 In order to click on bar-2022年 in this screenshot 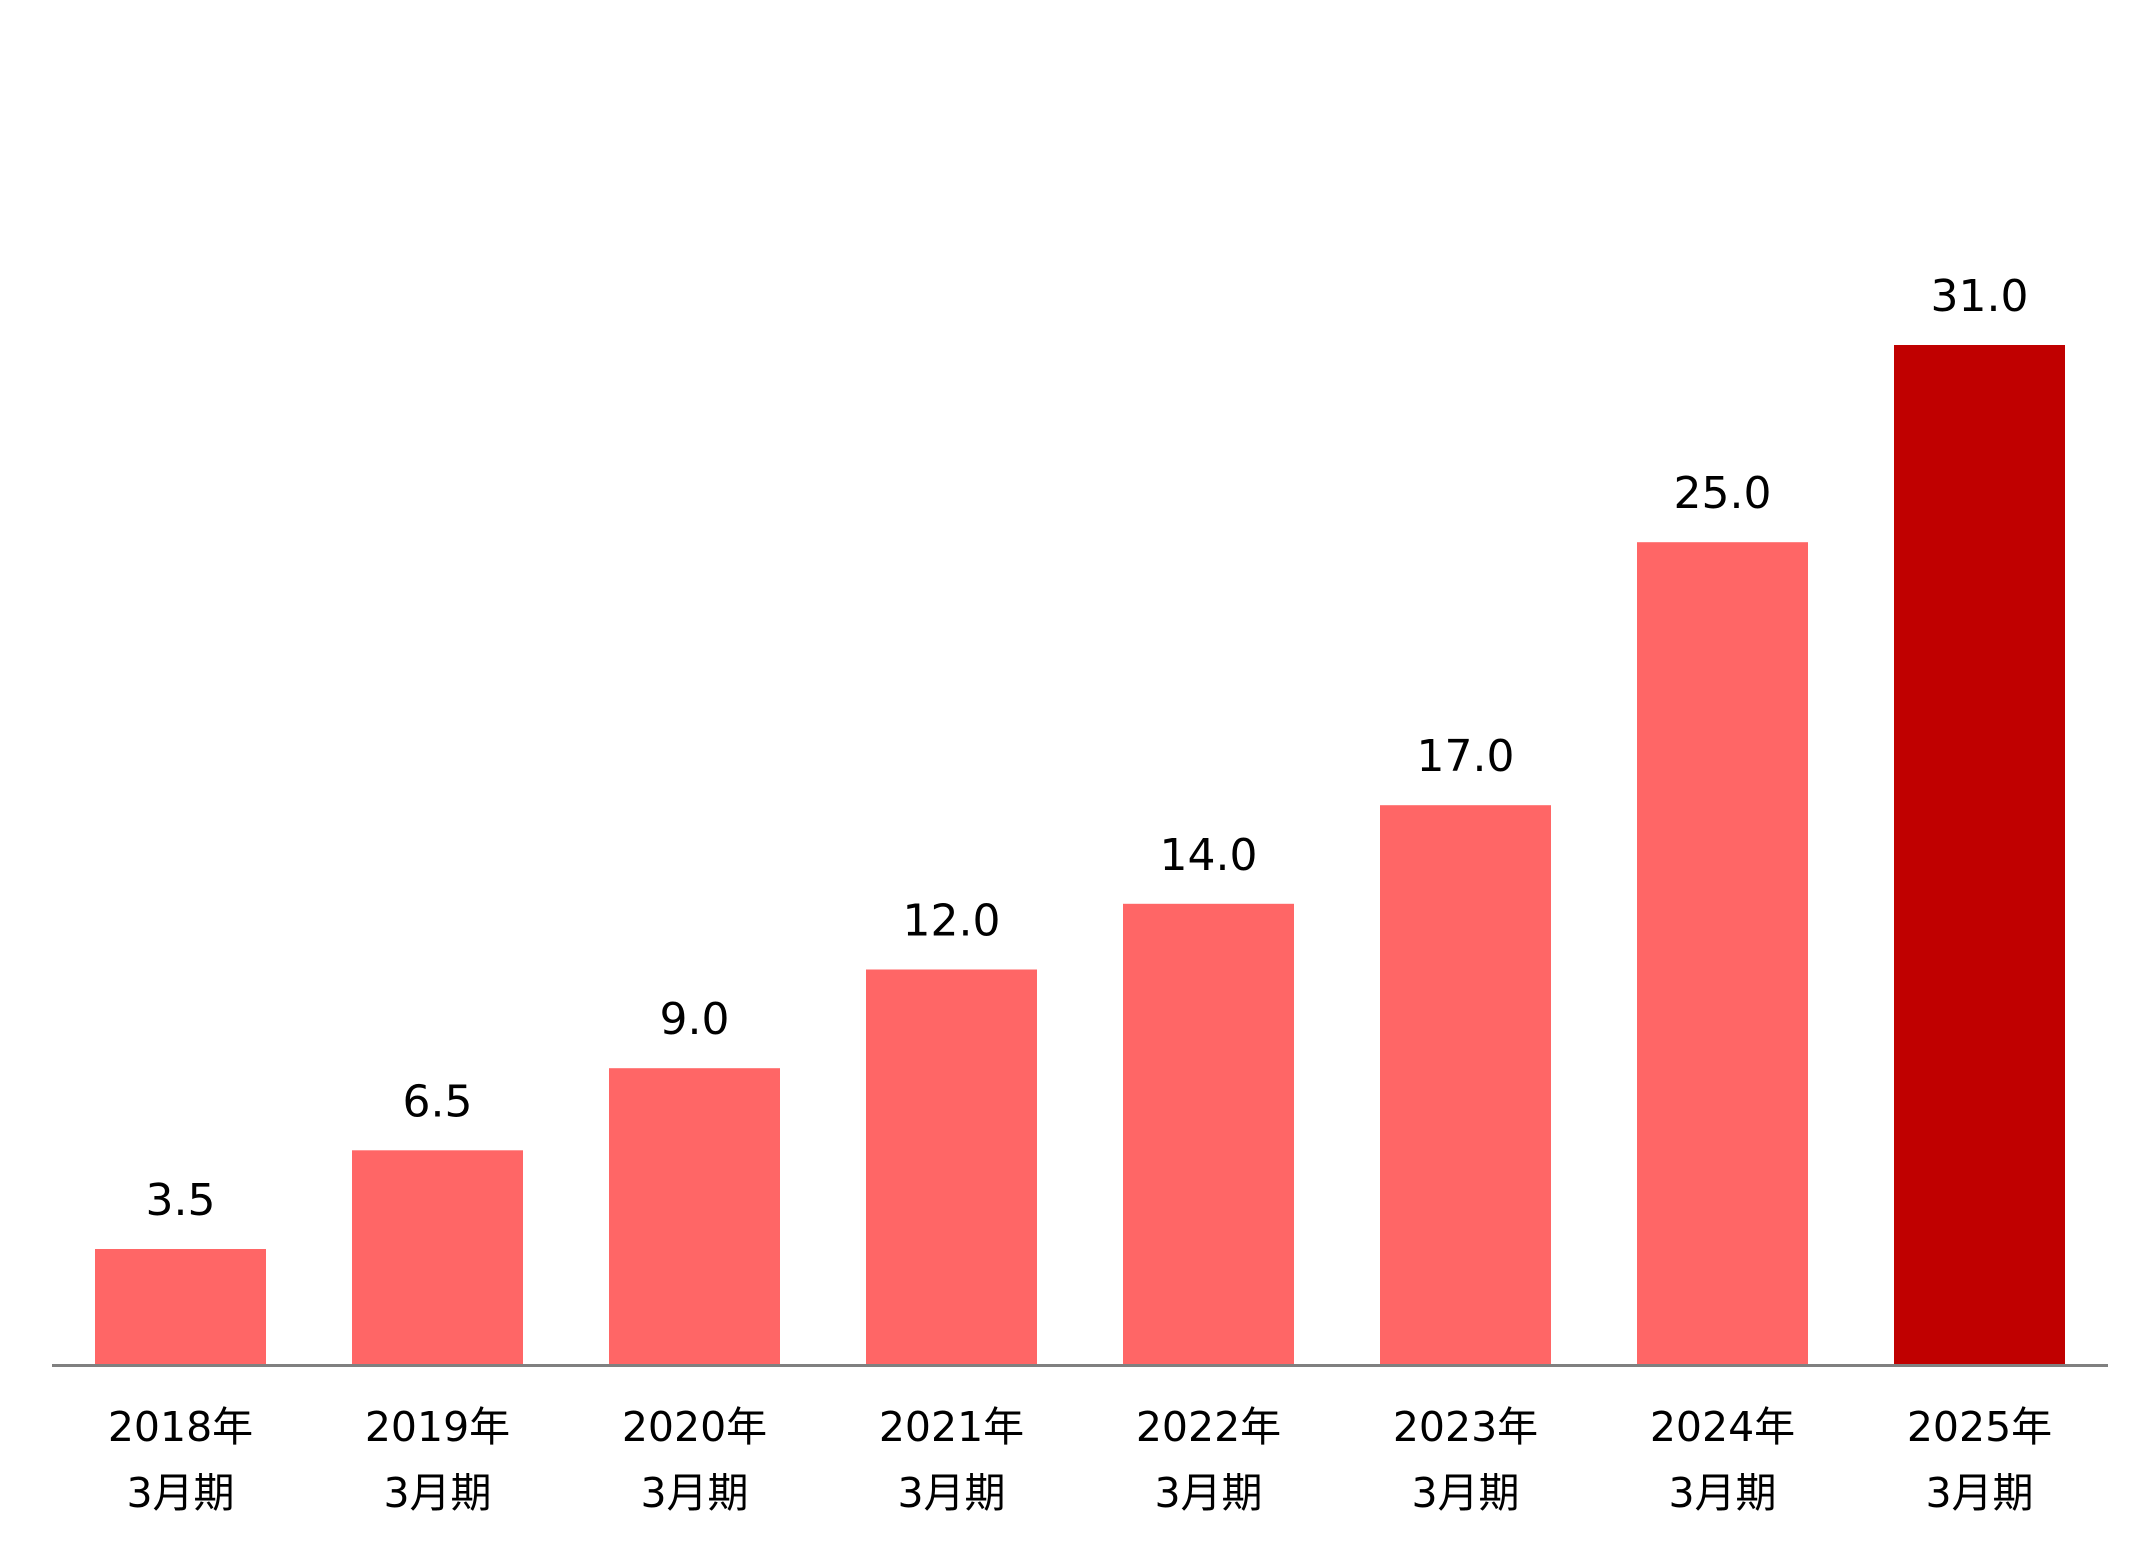, I will do `click(1208, 1133)`.